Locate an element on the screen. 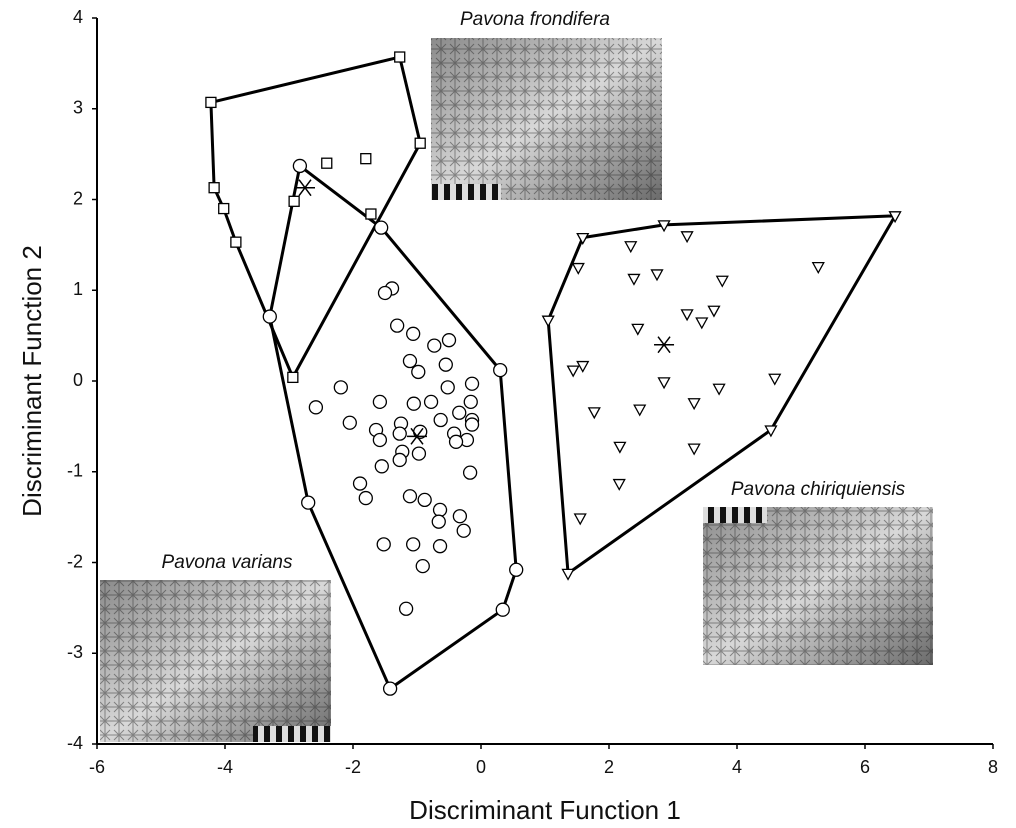 The height and width of the screenshot is (828, 1016). y-tick-label: -2 is located at coordinates (75, 561).